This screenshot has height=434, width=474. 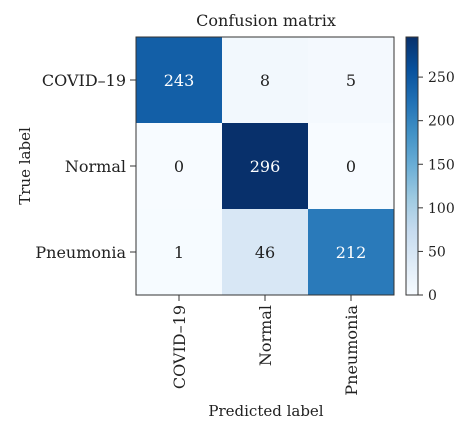 I want to click on cell-value-label: 1, so click(x=179, y=252).